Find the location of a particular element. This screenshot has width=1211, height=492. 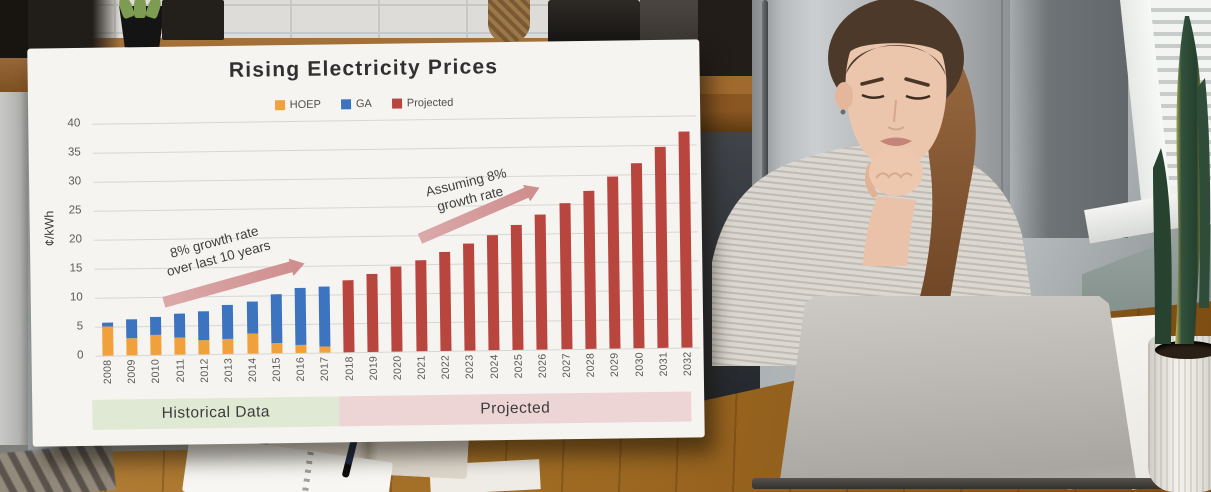

x-tick-label: 2024 is located at coordinates (494, 366).